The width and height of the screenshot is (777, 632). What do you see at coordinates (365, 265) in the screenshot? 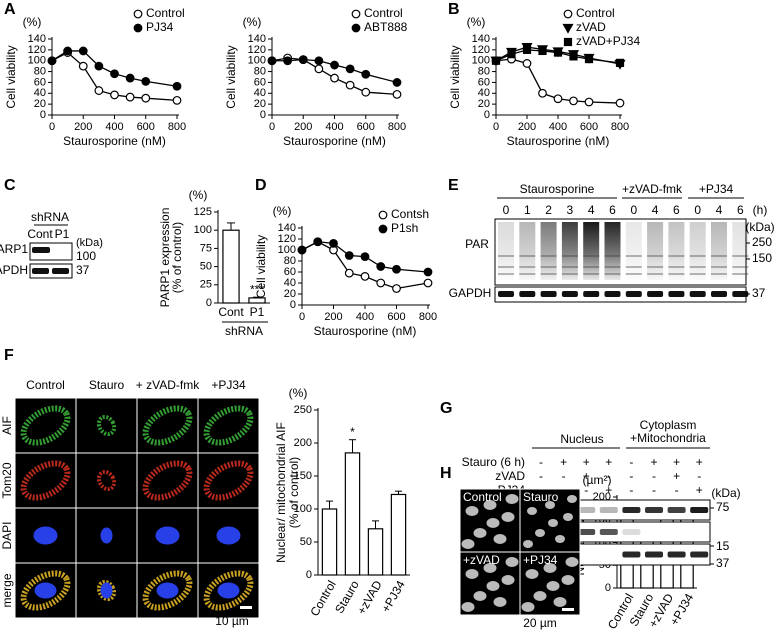
I see `series-line` at bounding box center [365, 265].